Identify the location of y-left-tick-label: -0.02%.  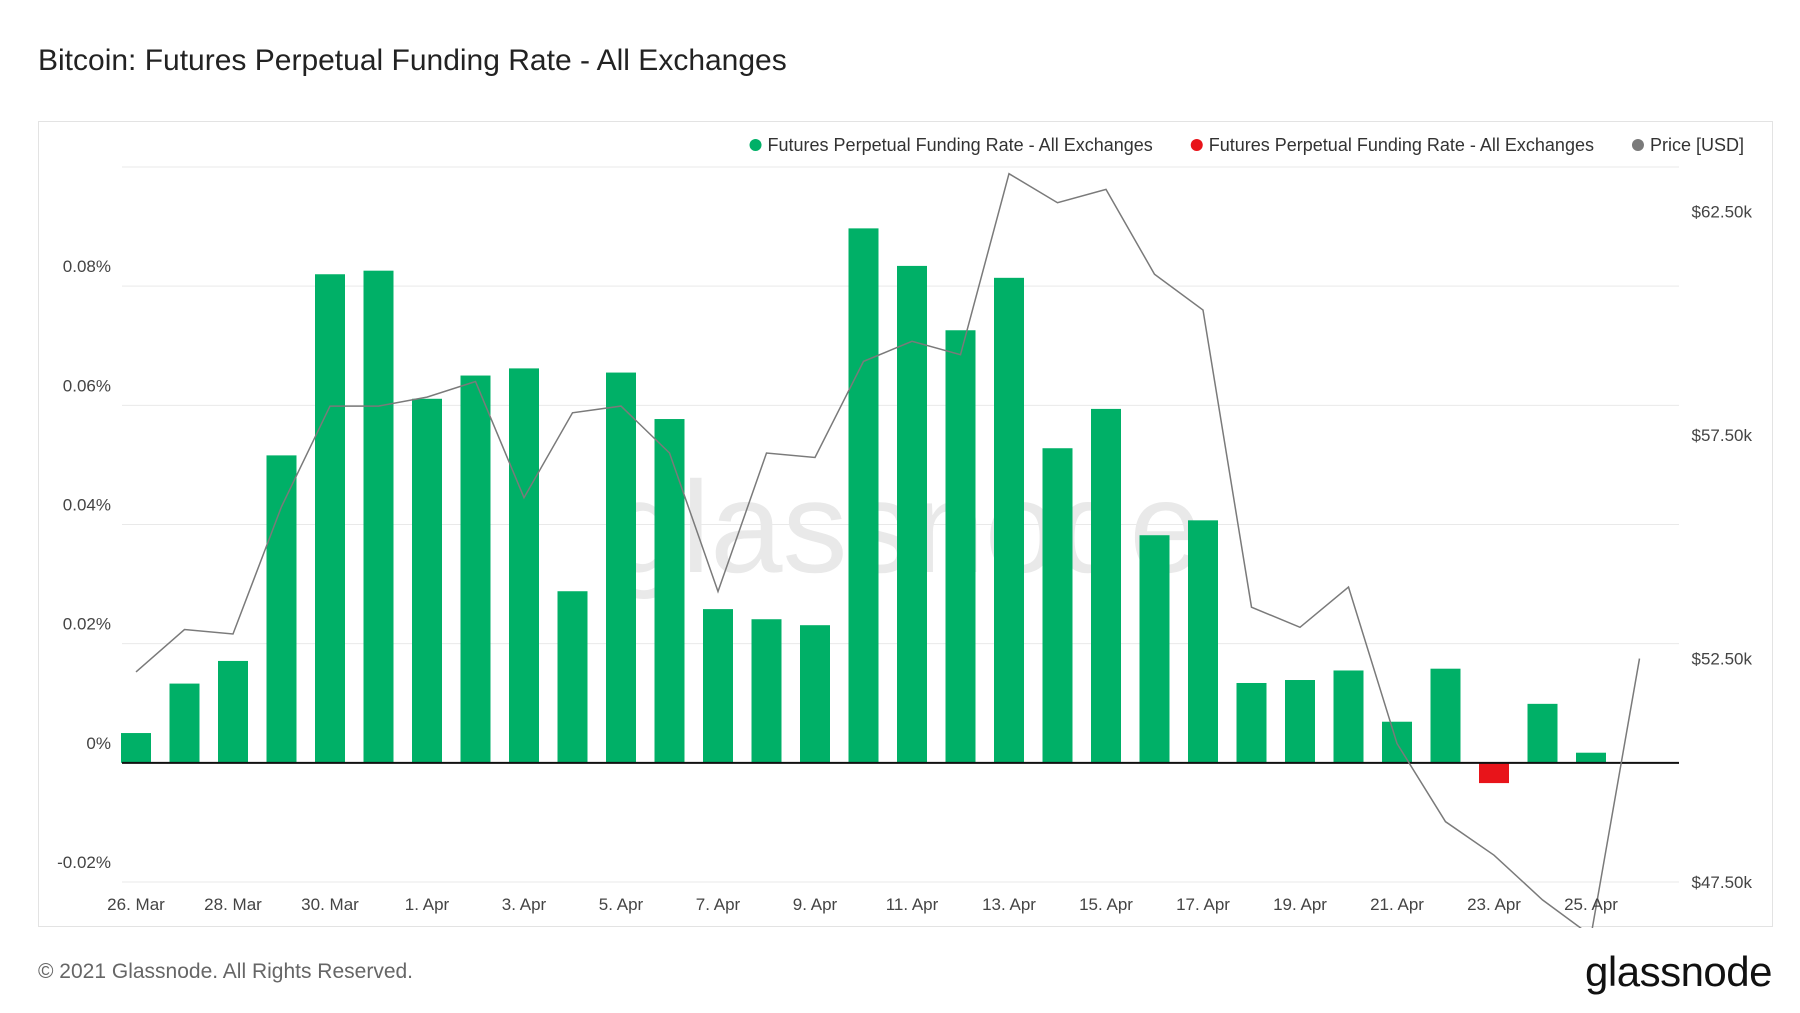
(84, 862).